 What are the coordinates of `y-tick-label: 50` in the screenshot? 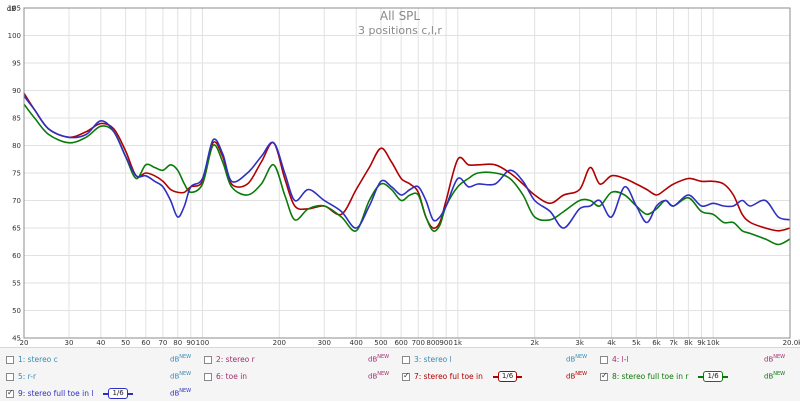 It's located at (16, 311).